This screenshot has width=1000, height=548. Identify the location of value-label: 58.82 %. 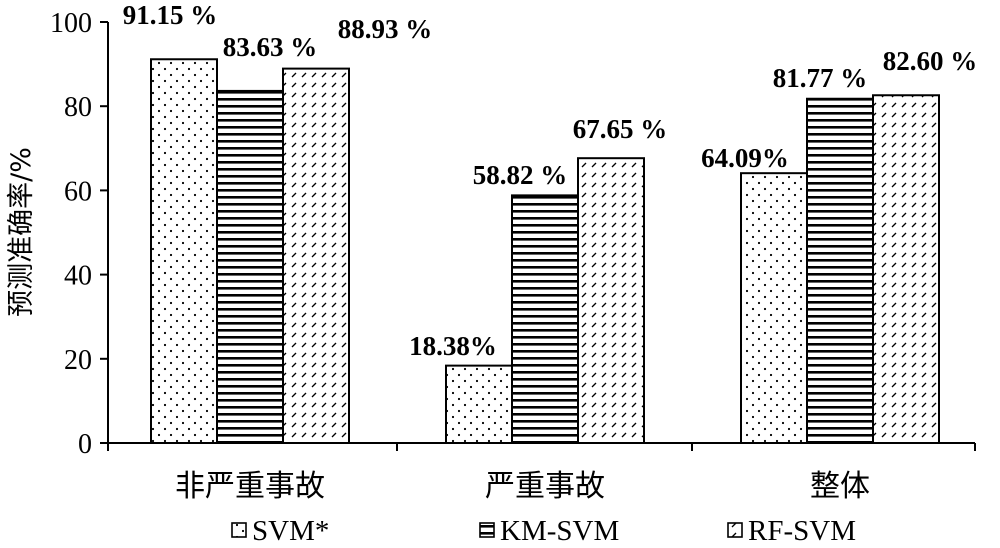
(520, 175).